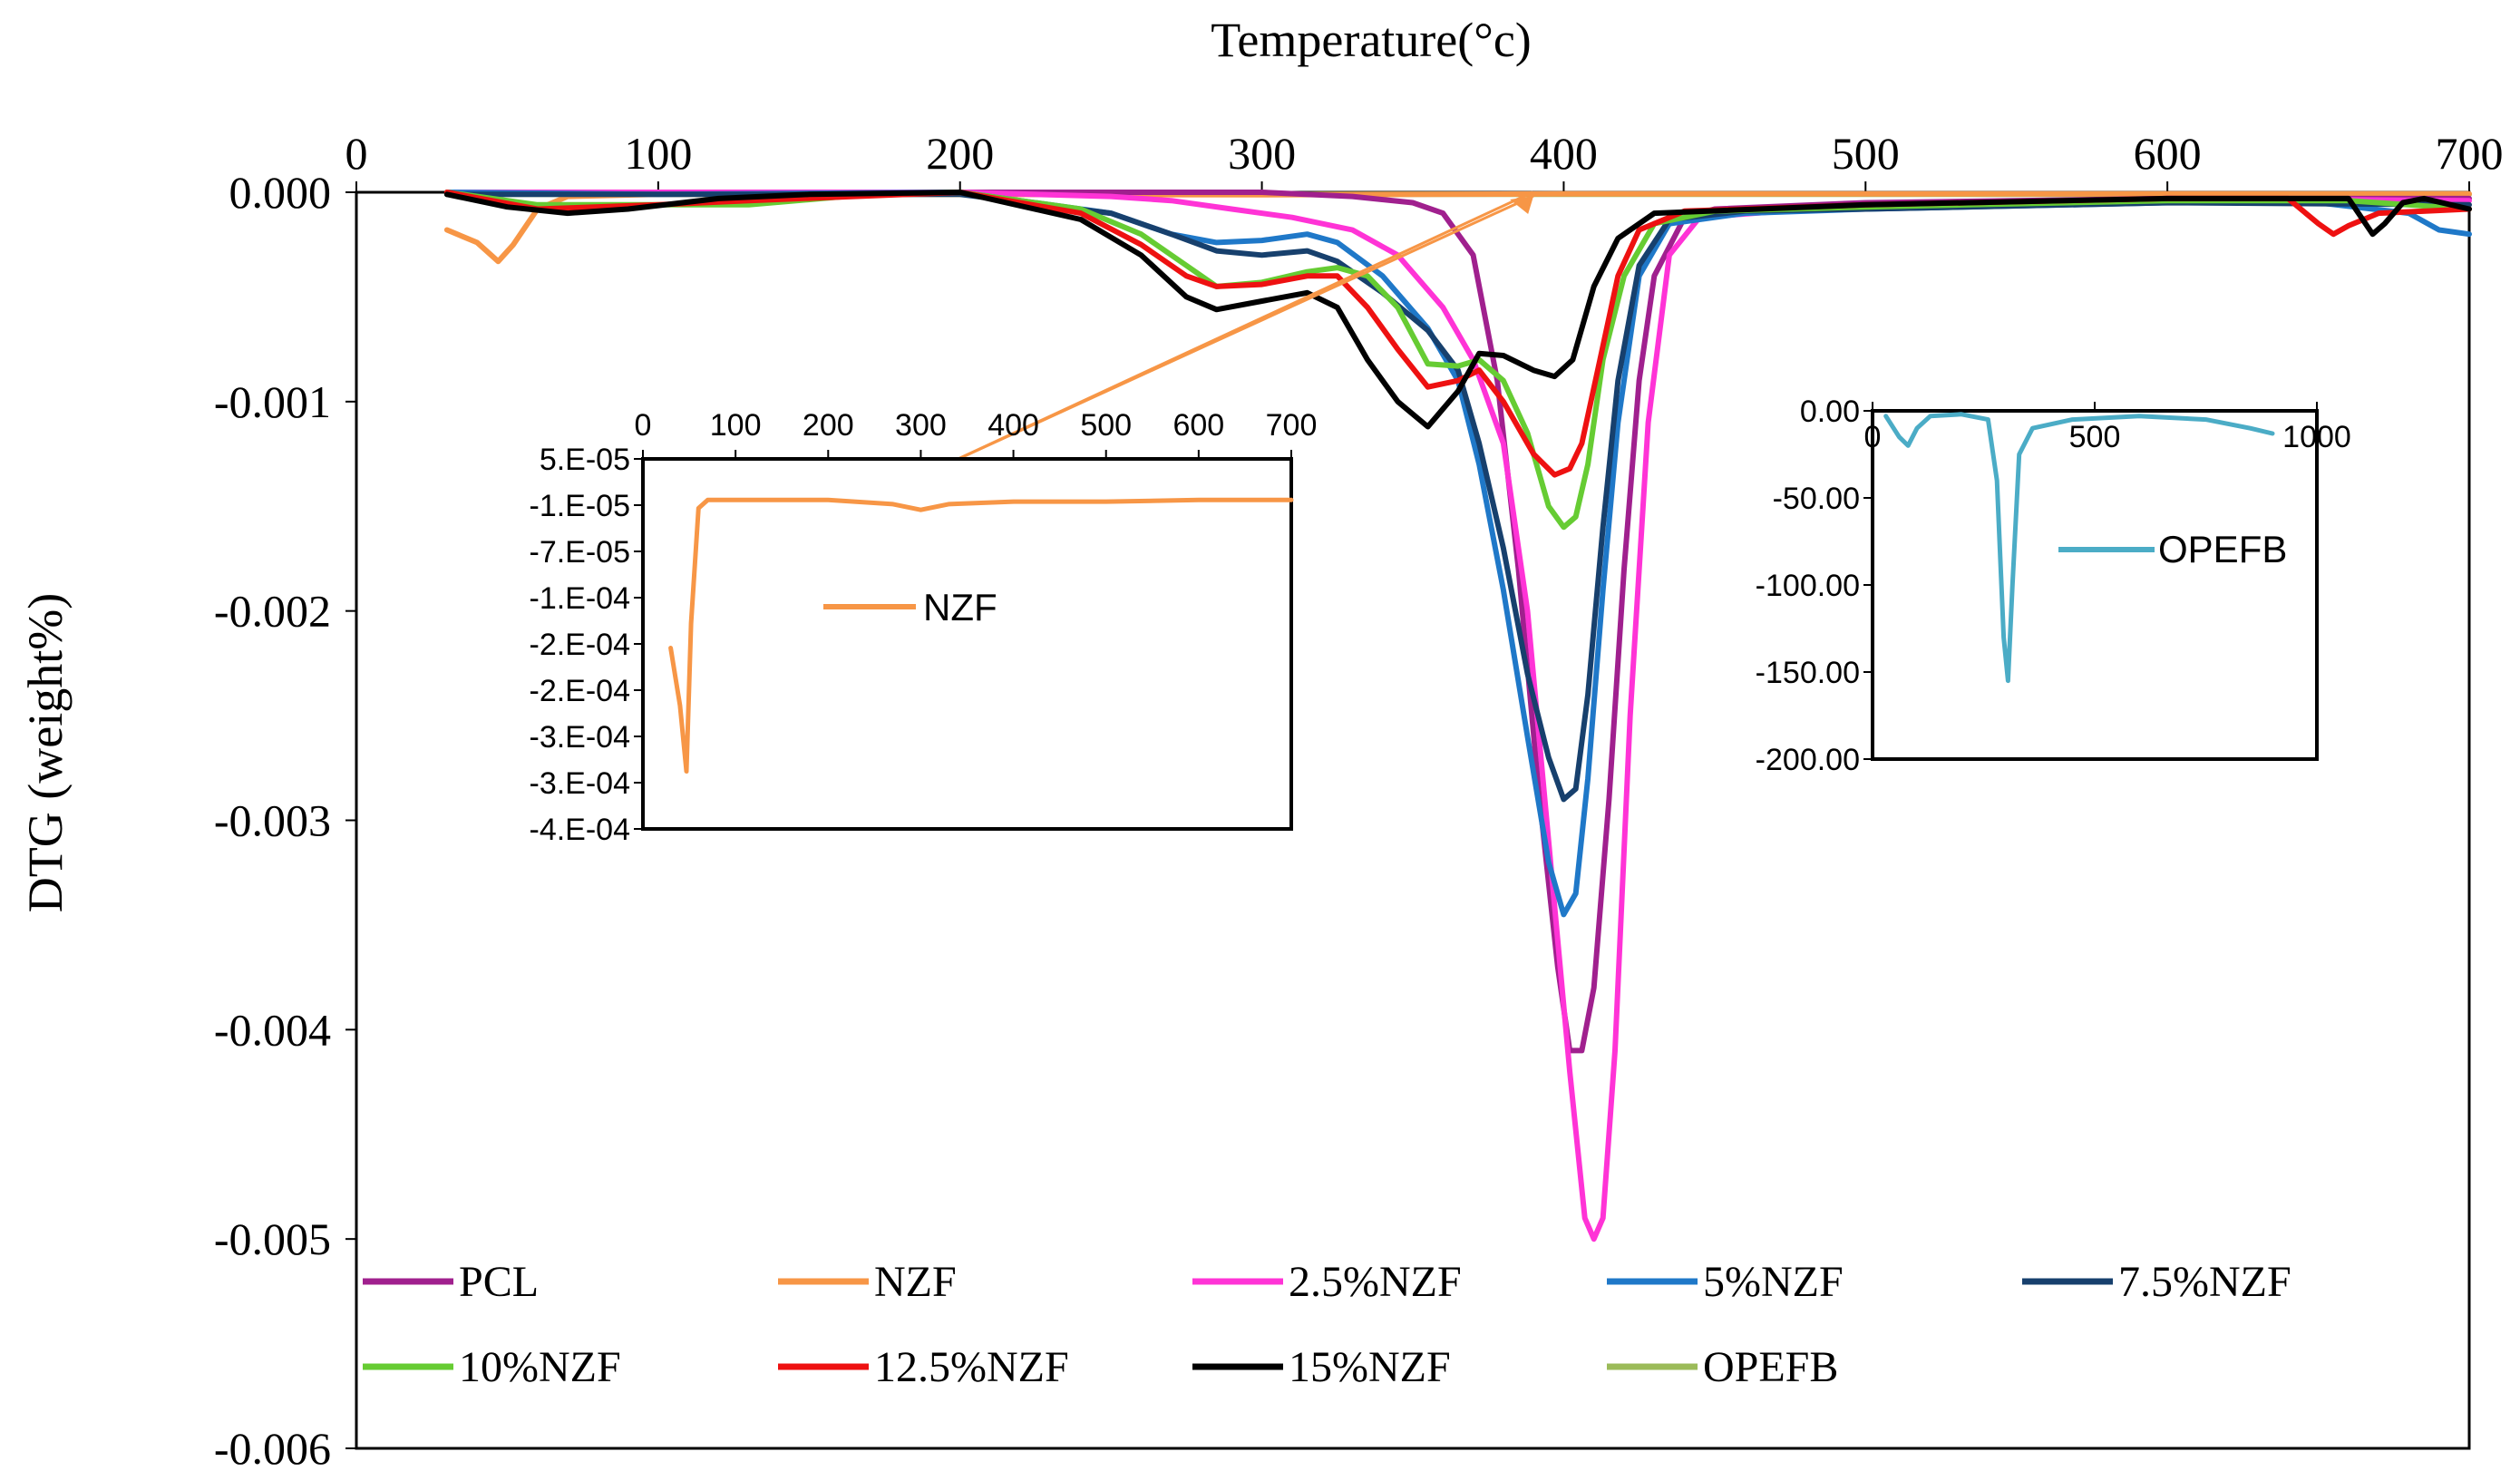 This screenshot has width=2520, height=1481. I want to click on legend-label-12-5-nzf: 12.5%NZF, so click(972, 1367).